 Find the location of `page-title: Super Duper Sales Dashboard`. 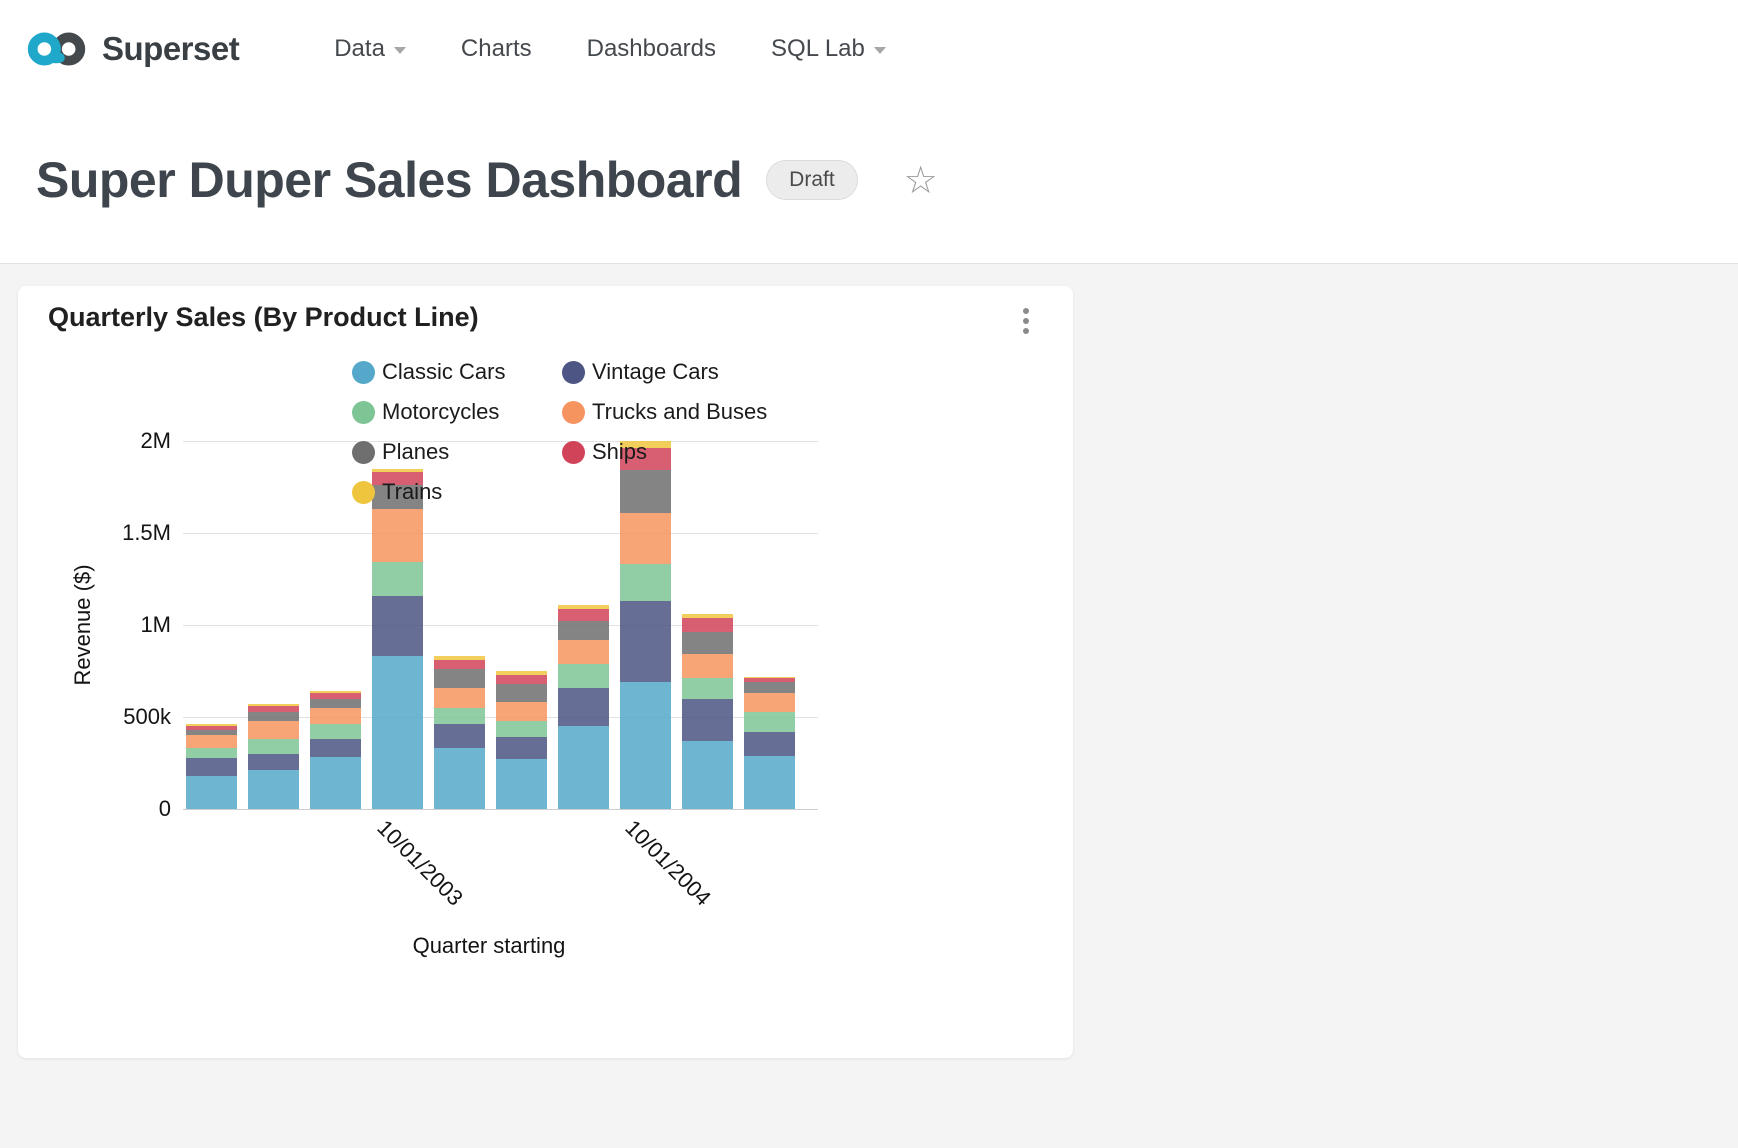

page-title: Super Duper Sales Dashboard is located at coordinates (389, 180).